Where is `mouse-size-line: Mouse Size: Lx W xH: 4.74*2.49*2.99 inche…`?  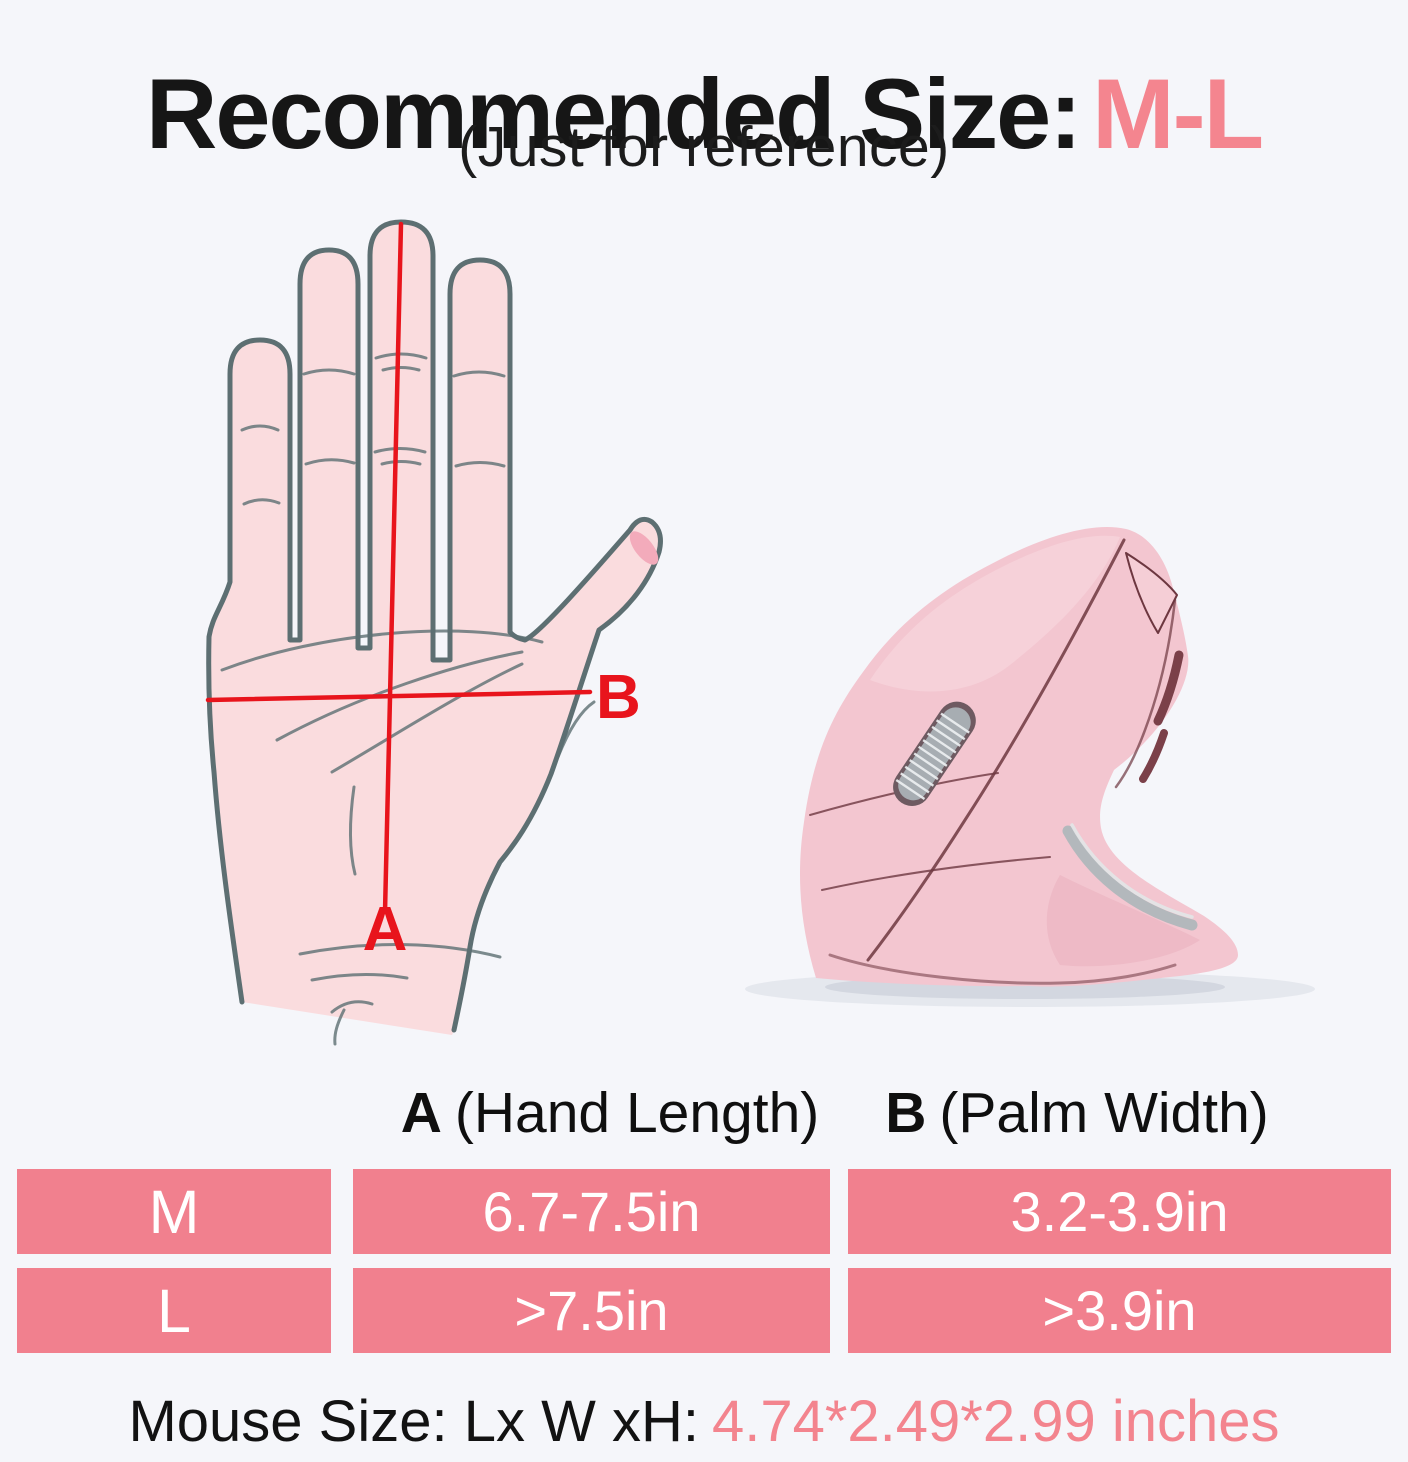
mouse-size-line: Mouse Size: Lx W xH: 4.74*2.49*2.99 inche… is located at coordinates (704, 1421).